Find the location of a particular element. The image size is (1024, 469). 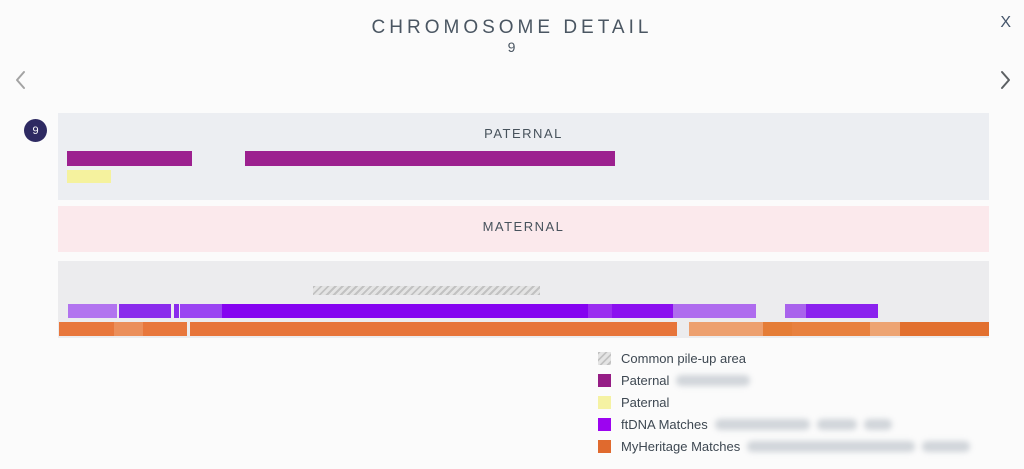

pileup-hatch-swatch is located at coordinates (604, 358).